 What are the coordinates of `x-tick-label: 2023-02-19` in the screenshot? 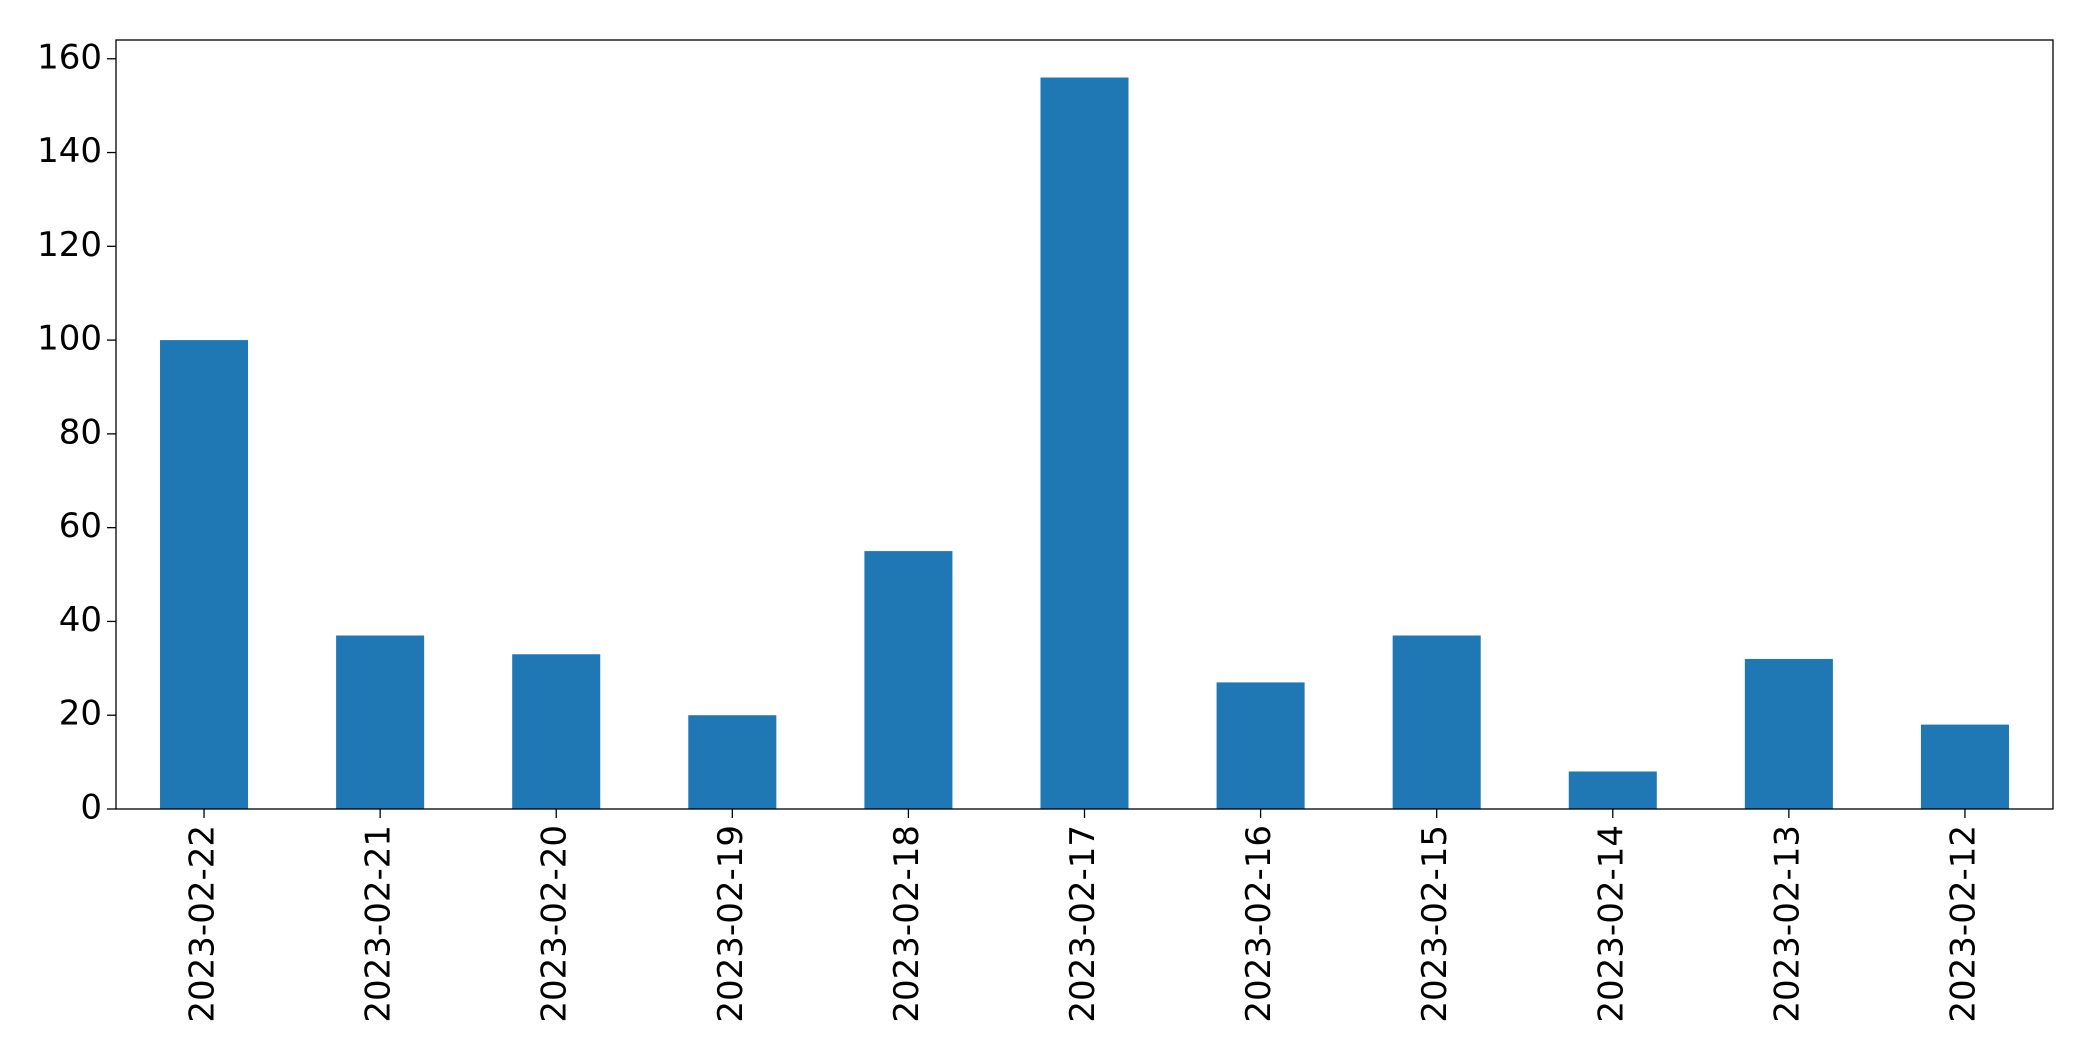 It's located at (731, 924).